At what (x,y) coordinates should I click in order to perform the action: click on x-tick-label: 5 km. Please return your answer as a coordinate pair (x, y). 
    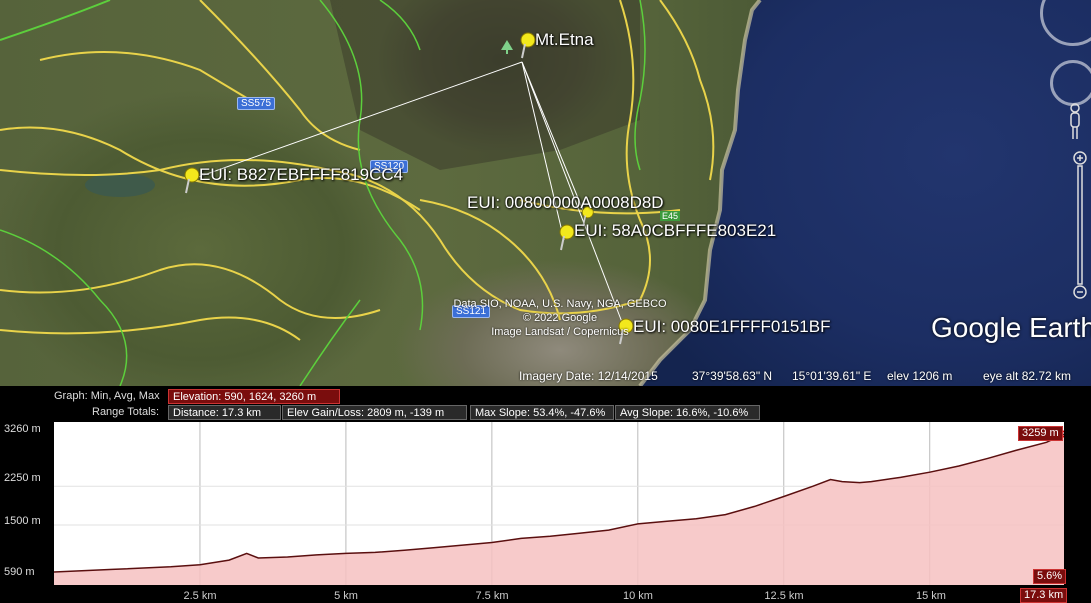
    Looking at the image, I should click on (346, 596).